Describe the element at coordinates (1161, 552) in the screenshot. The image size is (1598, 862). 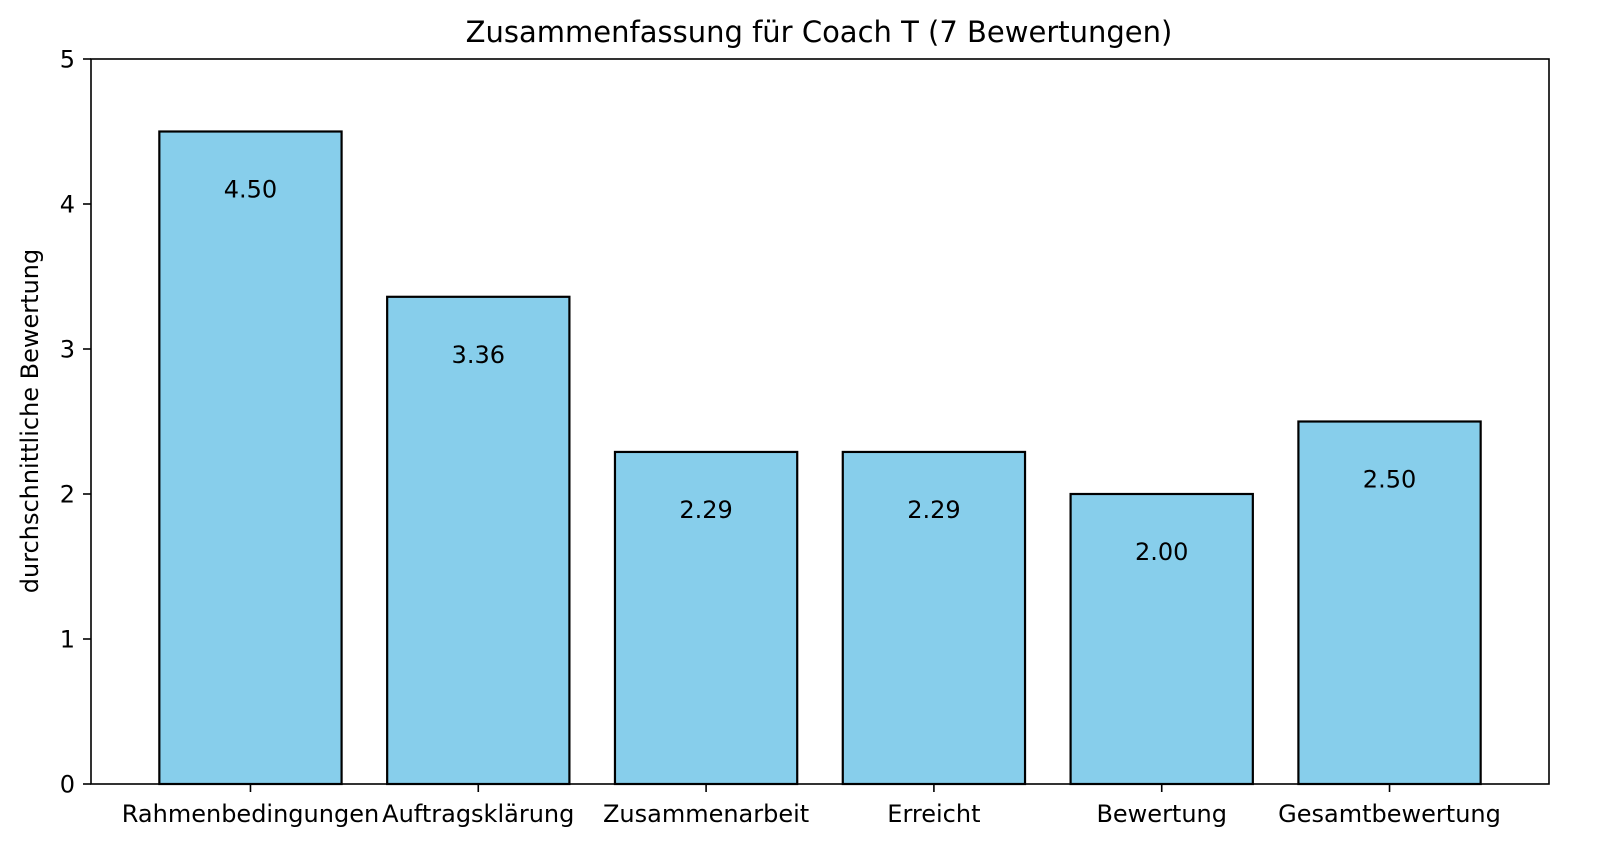
I see `data-label: 2.00` at that location.